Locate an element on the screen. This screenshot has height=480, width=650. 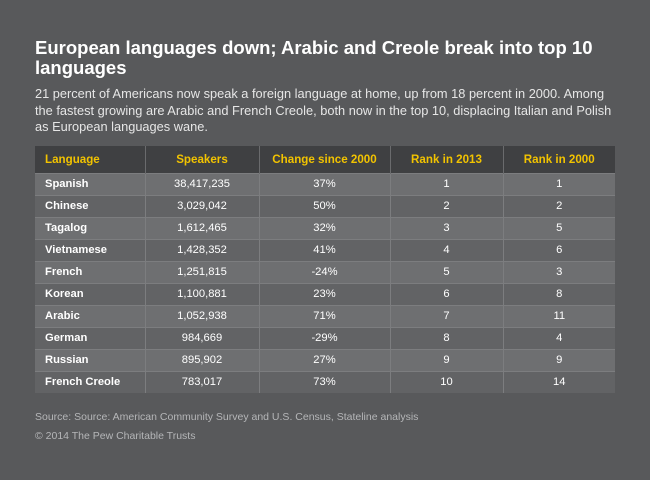
language-cell: German is located at coordinates (90, 337).